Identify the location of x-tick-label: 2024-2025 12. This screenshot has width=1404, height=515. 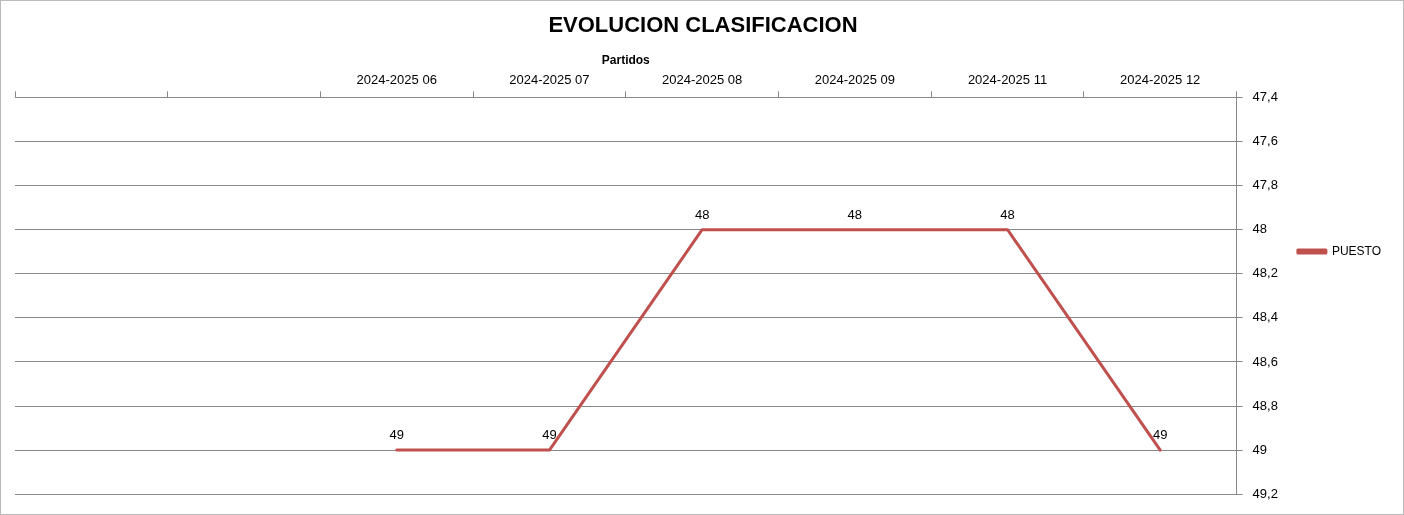
(1160, 80).